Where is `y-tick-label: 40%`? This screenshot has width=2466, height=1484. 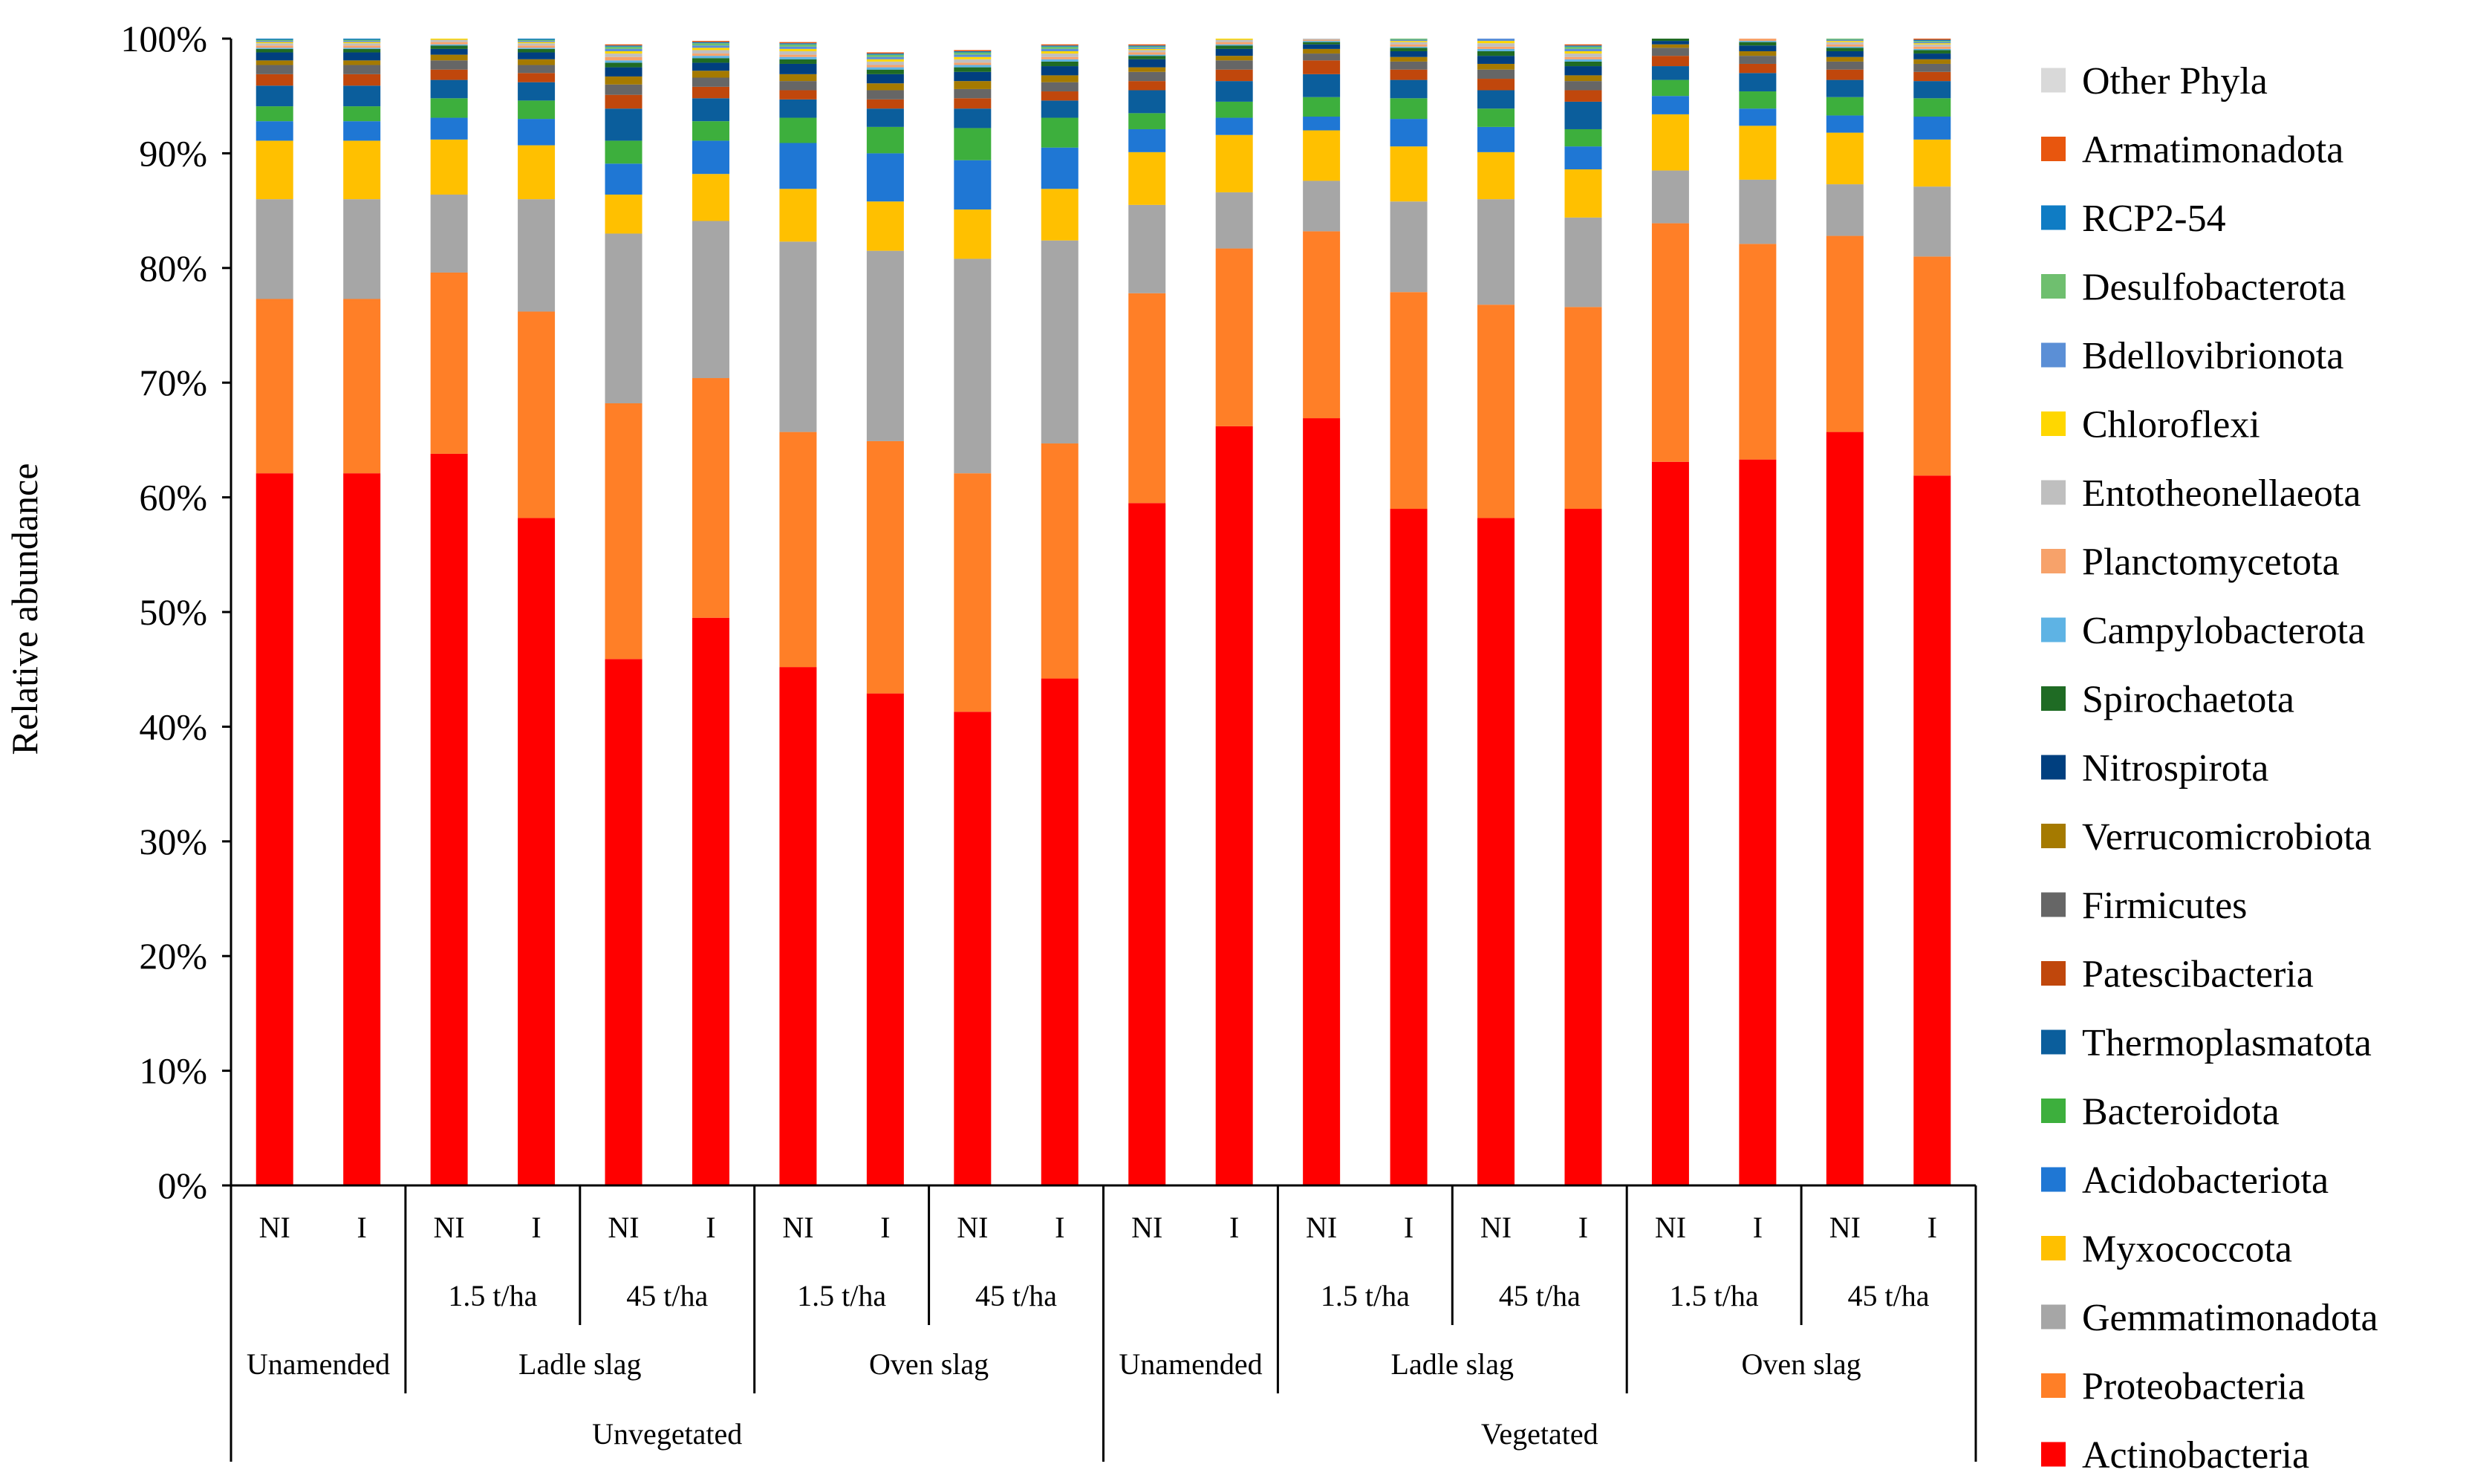
y-tick-label: 40% is located at coordinates (173, 727).